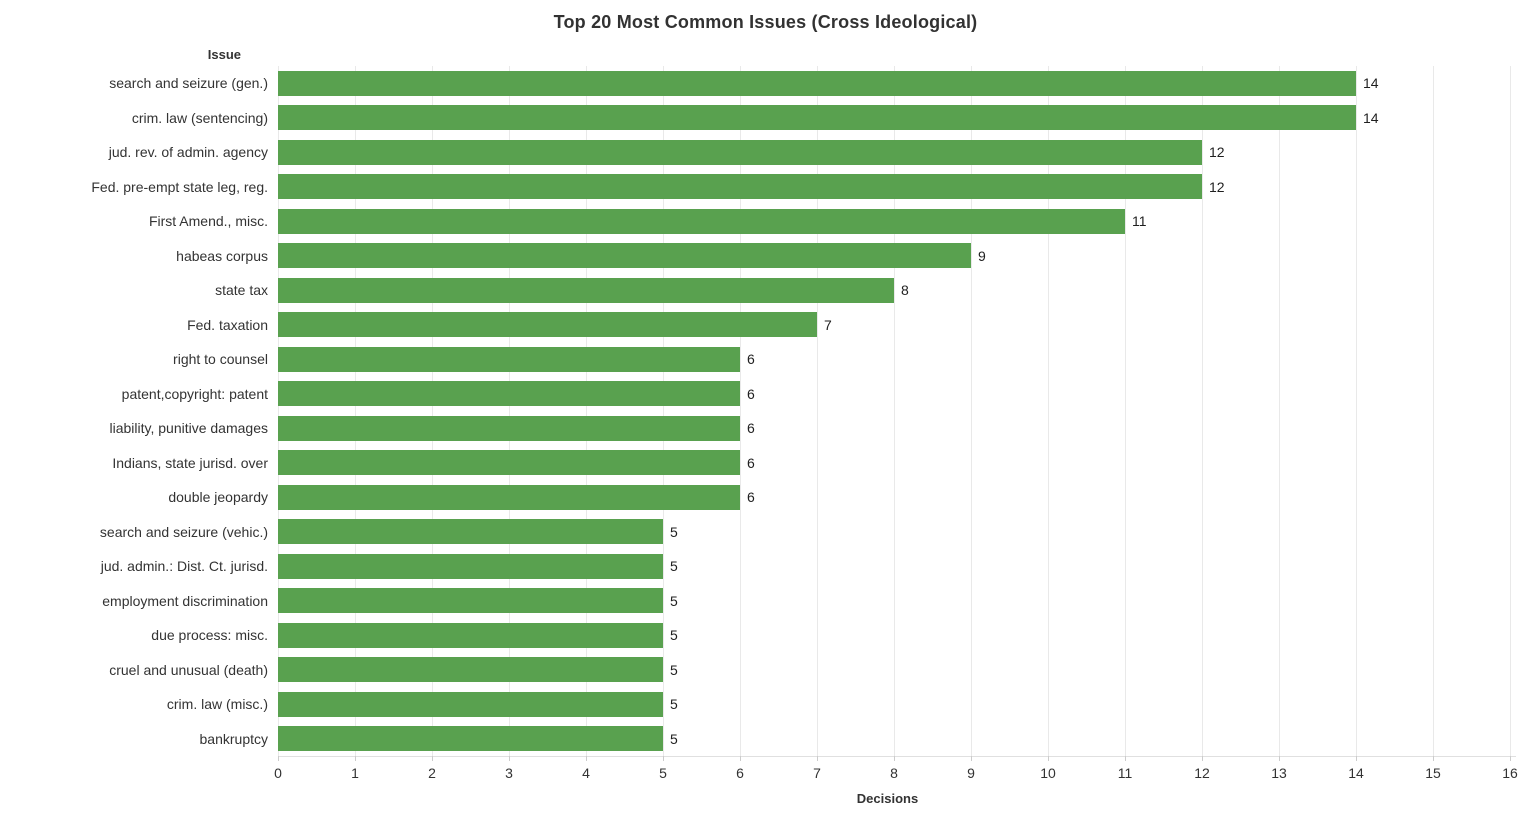 The height and width of the screenshot is (825, 1531). Describe the element at coordinates (1279, 773) in the screenshot. I see `x-tick-label-13: 13` at that location.